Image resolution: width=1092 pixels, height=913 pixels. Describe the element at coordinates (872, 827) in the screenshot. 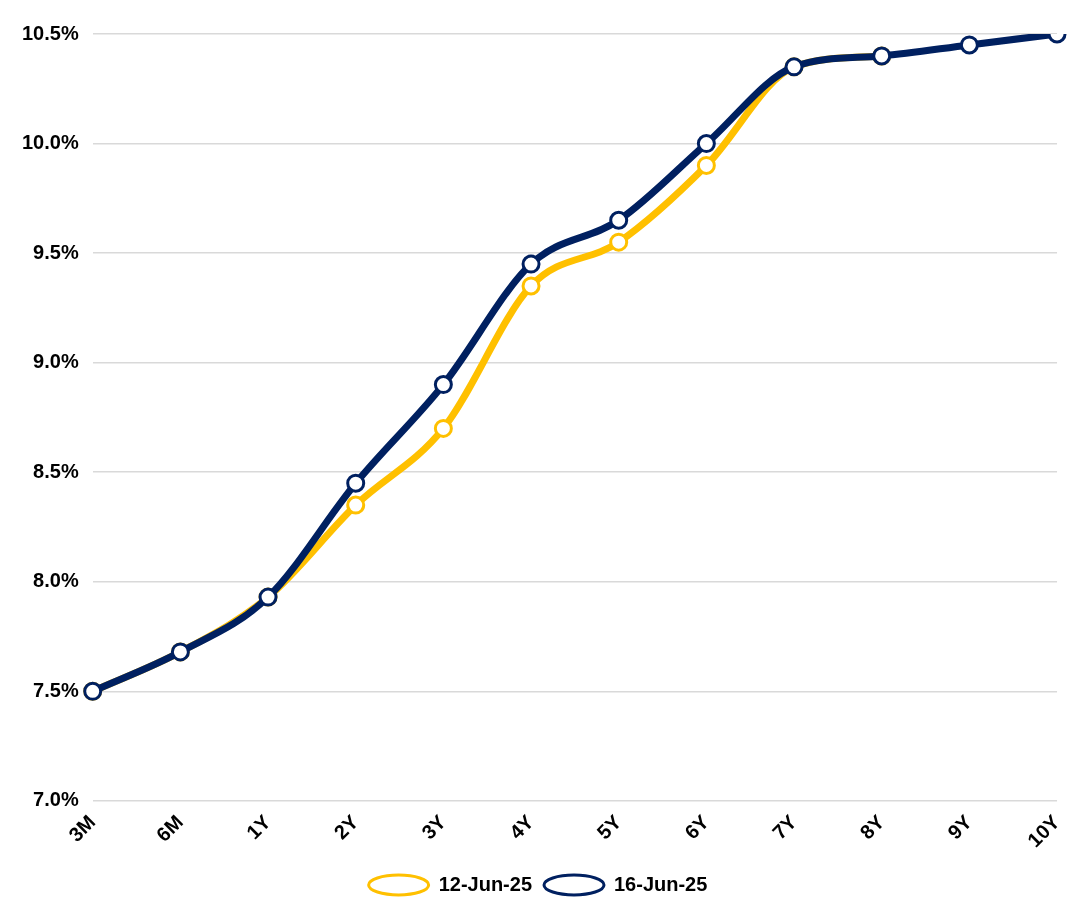

I see `x-tick-label: 8Y` at that location.